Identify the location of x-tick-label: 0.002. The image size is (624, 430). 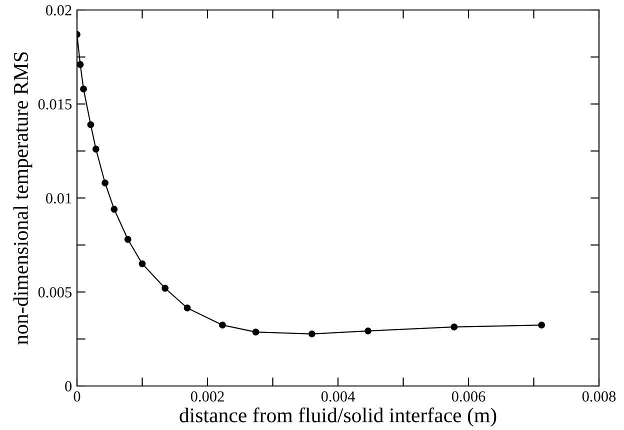
(207, 396).